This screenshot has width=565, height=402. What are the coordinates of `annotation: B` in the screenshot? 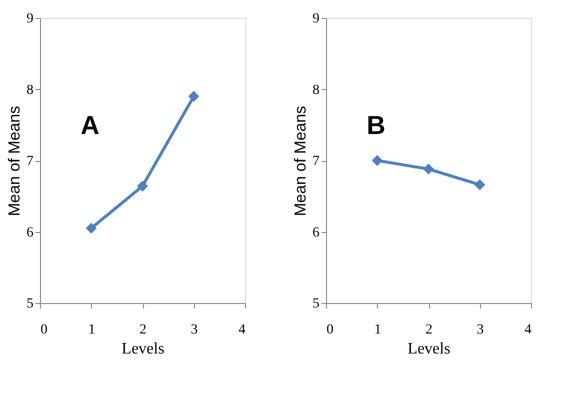 It's located at (376, 125).